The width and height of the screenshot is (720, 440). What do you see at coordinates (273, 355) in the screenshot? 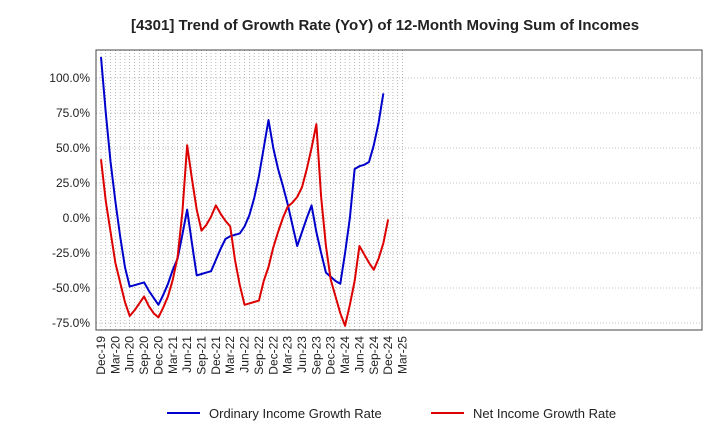
I see `x-tick-label: Dec-22` at bounding box center [273, 355].